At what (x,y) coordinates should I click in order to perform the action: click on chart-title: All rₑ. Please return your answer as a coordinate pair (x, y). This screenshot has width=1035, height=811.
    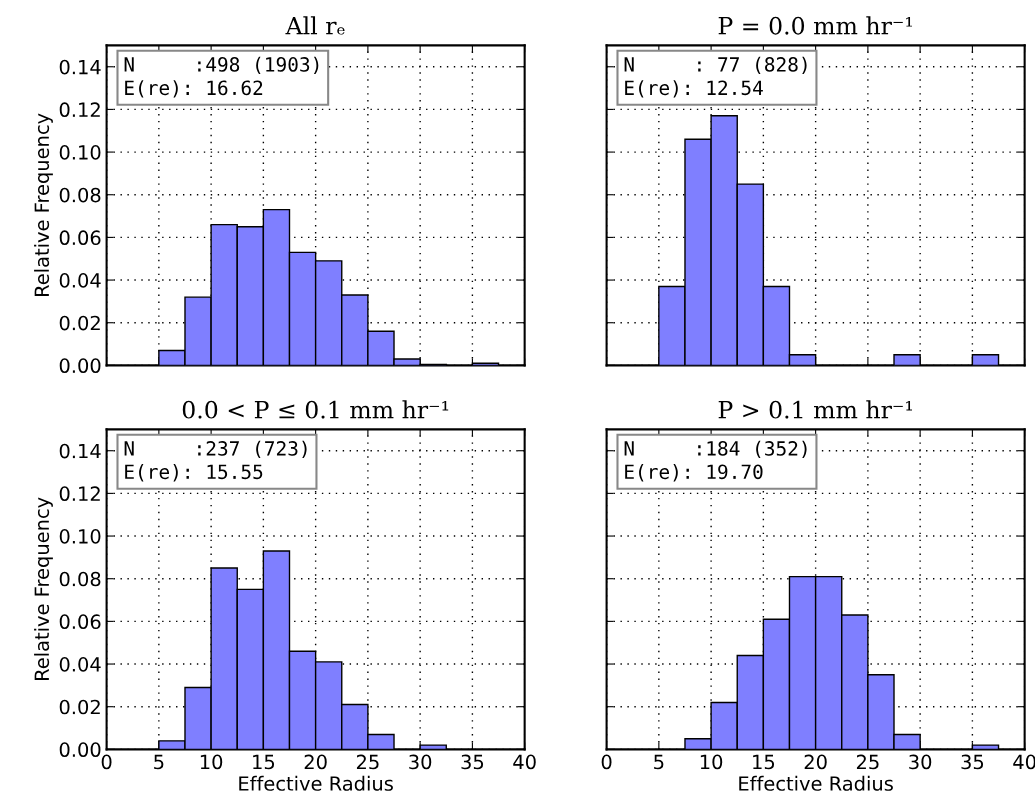
    Looking at the image, I should click on (315, 25).